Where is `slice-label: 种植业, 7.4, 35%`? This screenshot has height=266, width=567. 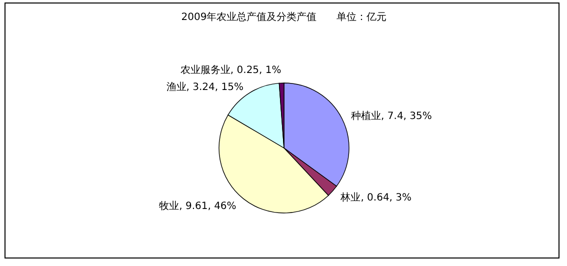
slice-label: 种植业, 7.4, 35% is located at coordinates (391, 116).